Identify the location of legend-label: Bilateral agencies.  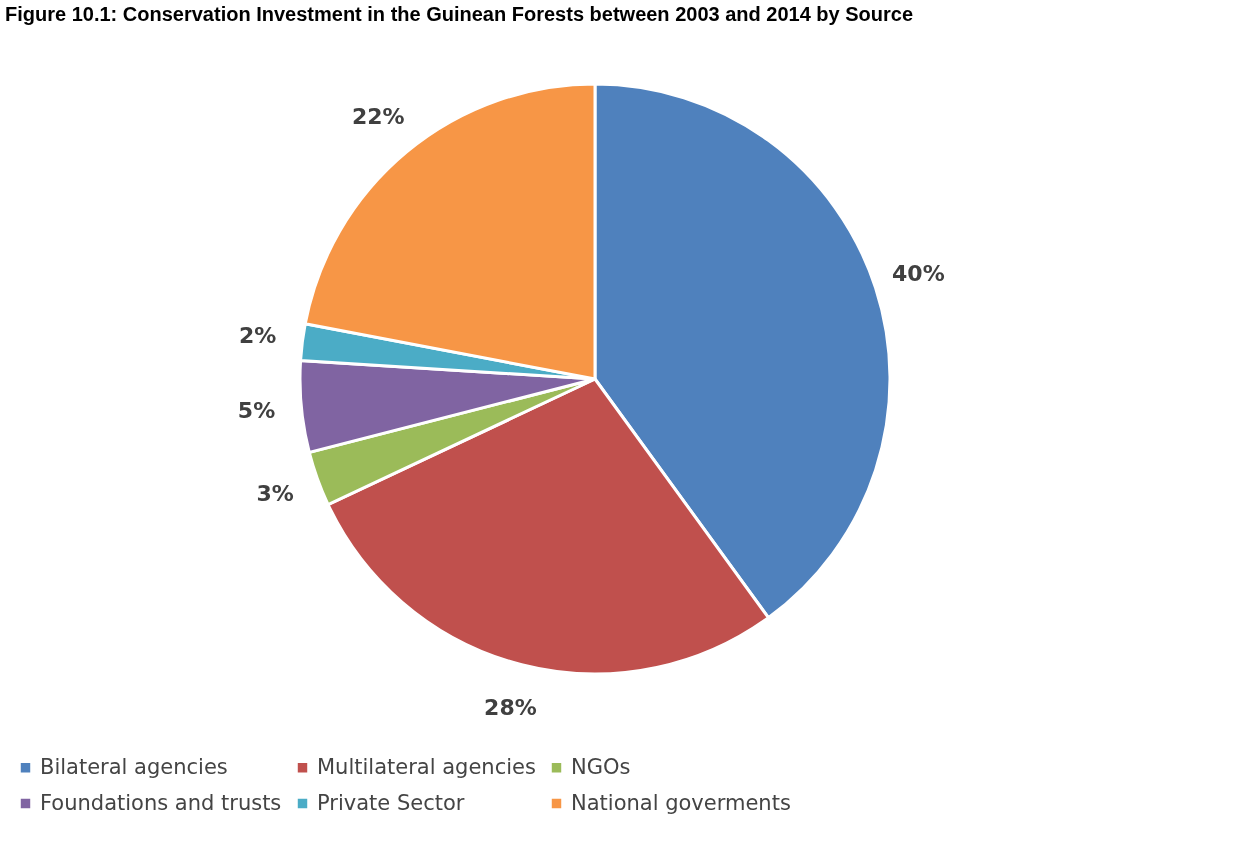
(134, 766).